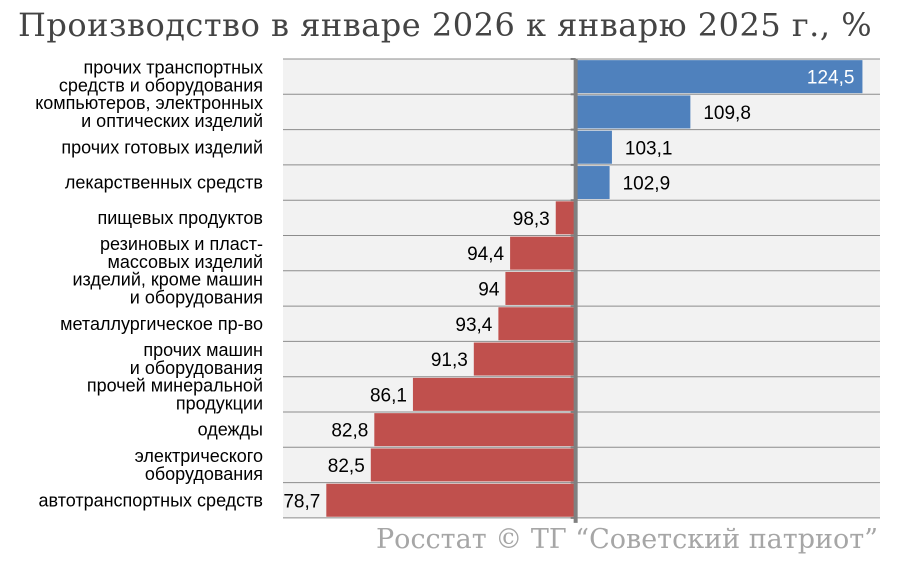 This screenshot has width=900, height=570. What do you see at coordinates (149, 103) in the screenshot?
I see `category-label: компьютеров, электронных` at bounding box center [149, 103].